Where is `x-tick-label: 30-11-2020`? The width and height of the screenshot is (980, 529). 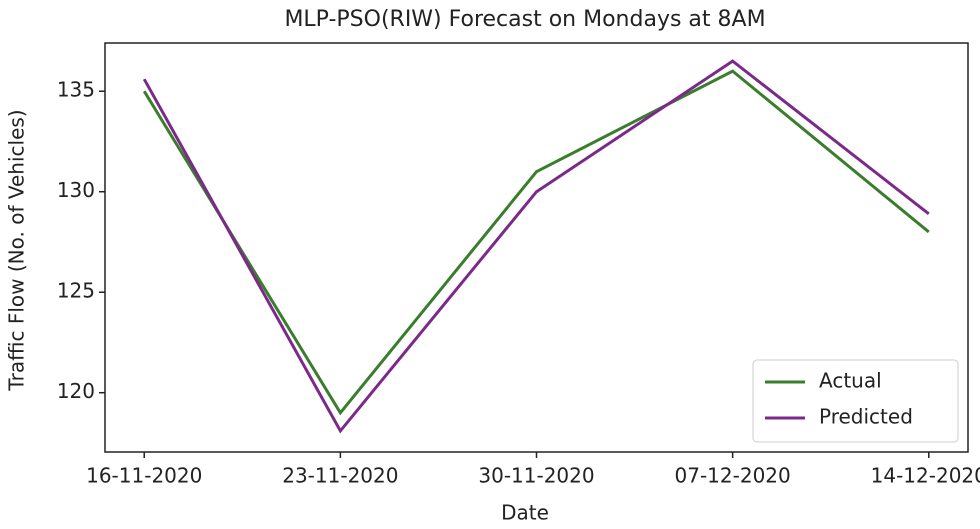 x-tick-label: 30-11-2020 is located at coordinates (536, 476).